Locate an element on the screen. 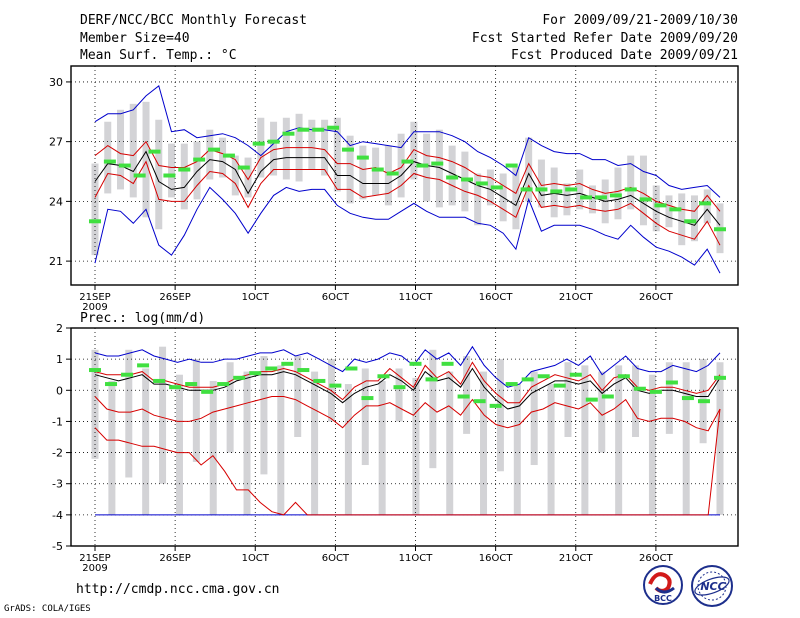  variable-label: Mean Surf. Temp.: °C is located at coordinates (158, 55).